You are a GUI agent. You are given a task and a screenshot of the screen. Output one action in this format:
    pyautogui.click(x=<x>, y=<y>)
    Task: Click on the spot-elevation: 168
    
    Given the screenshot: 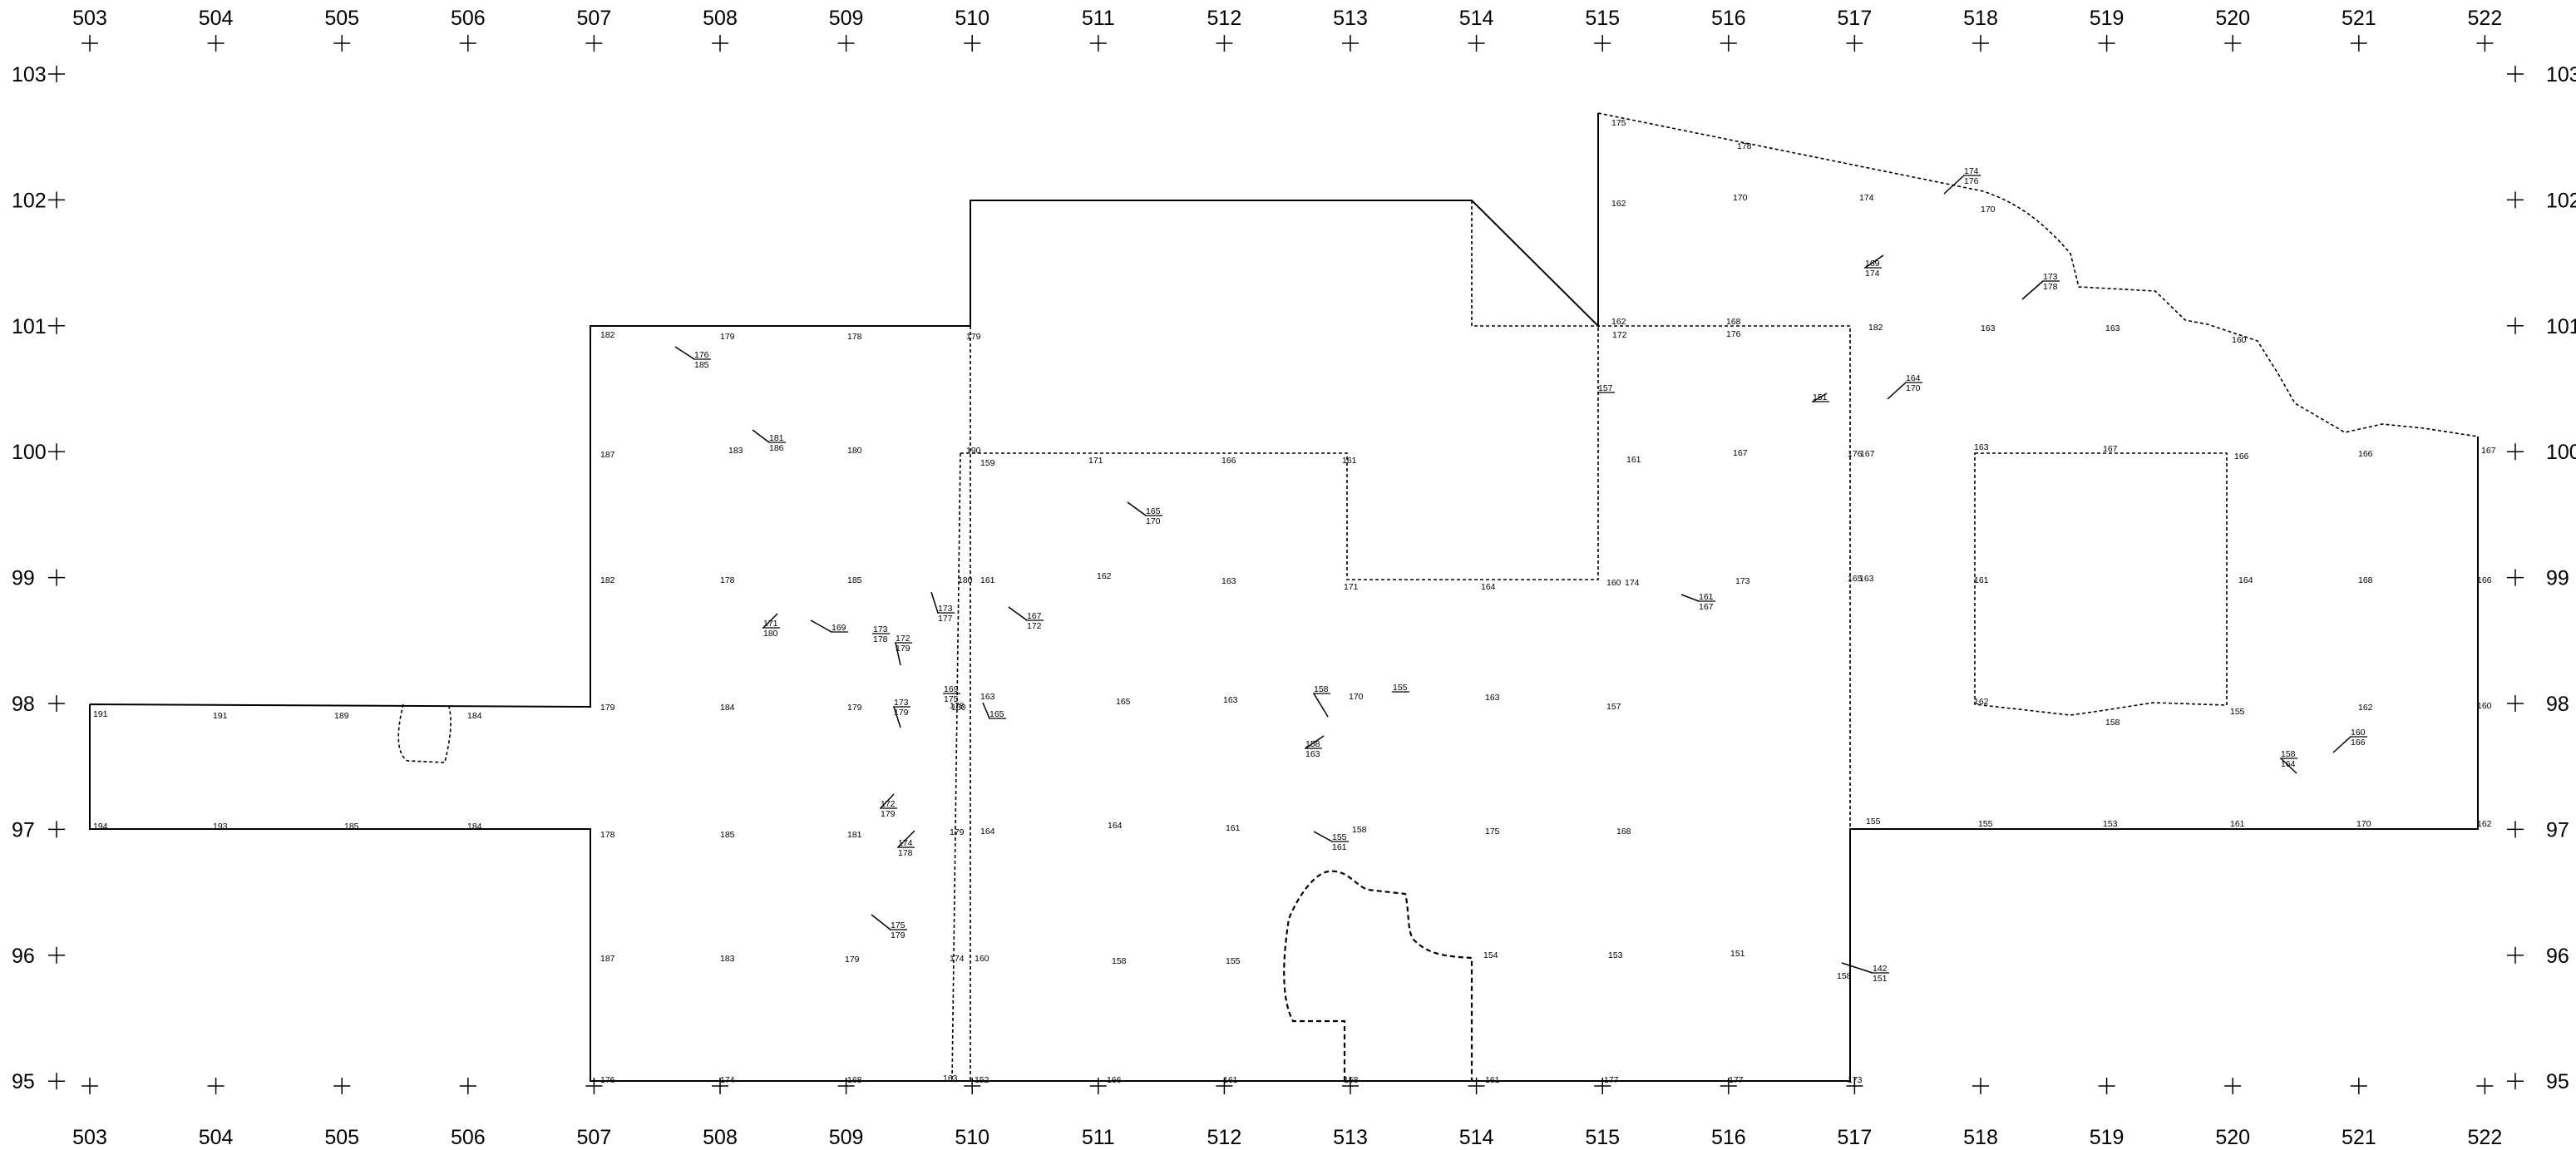 What is the action you would take?
    pyautogui.click(x=1623, y=832)
    